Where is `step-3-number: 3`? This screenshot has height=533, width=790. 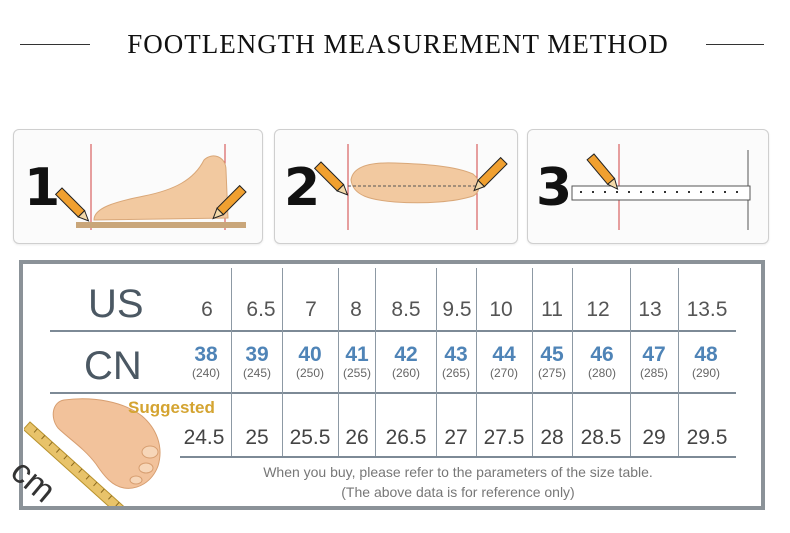
step-3-number: 3 is located at coordinates (554, 188).